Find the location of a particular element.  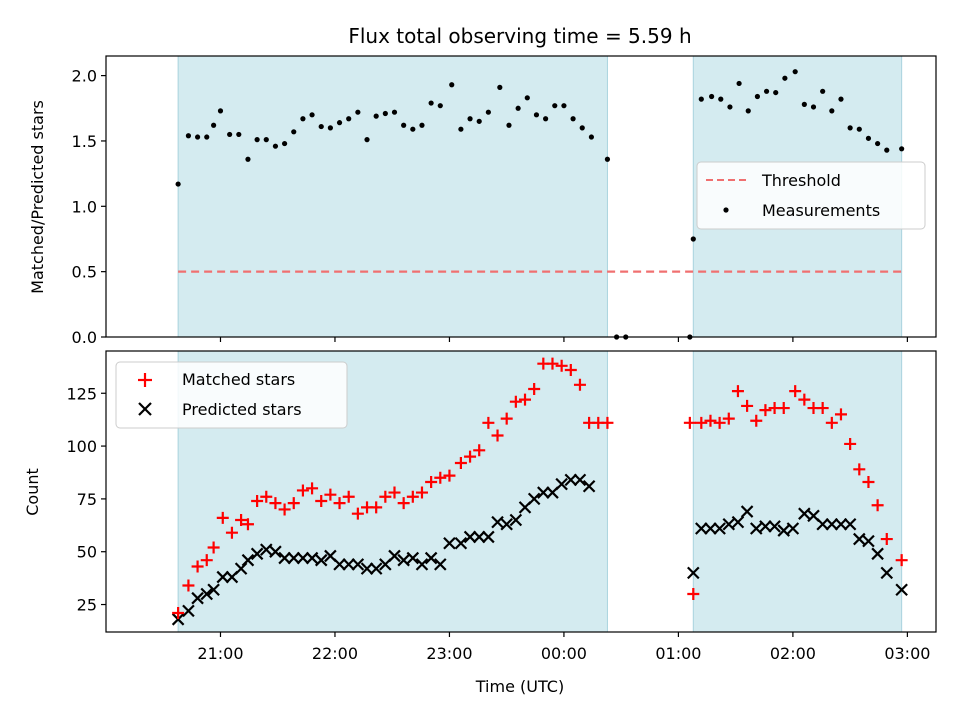

bottom-y-tick-label-2: 75 is located at coordinates (87, 499).